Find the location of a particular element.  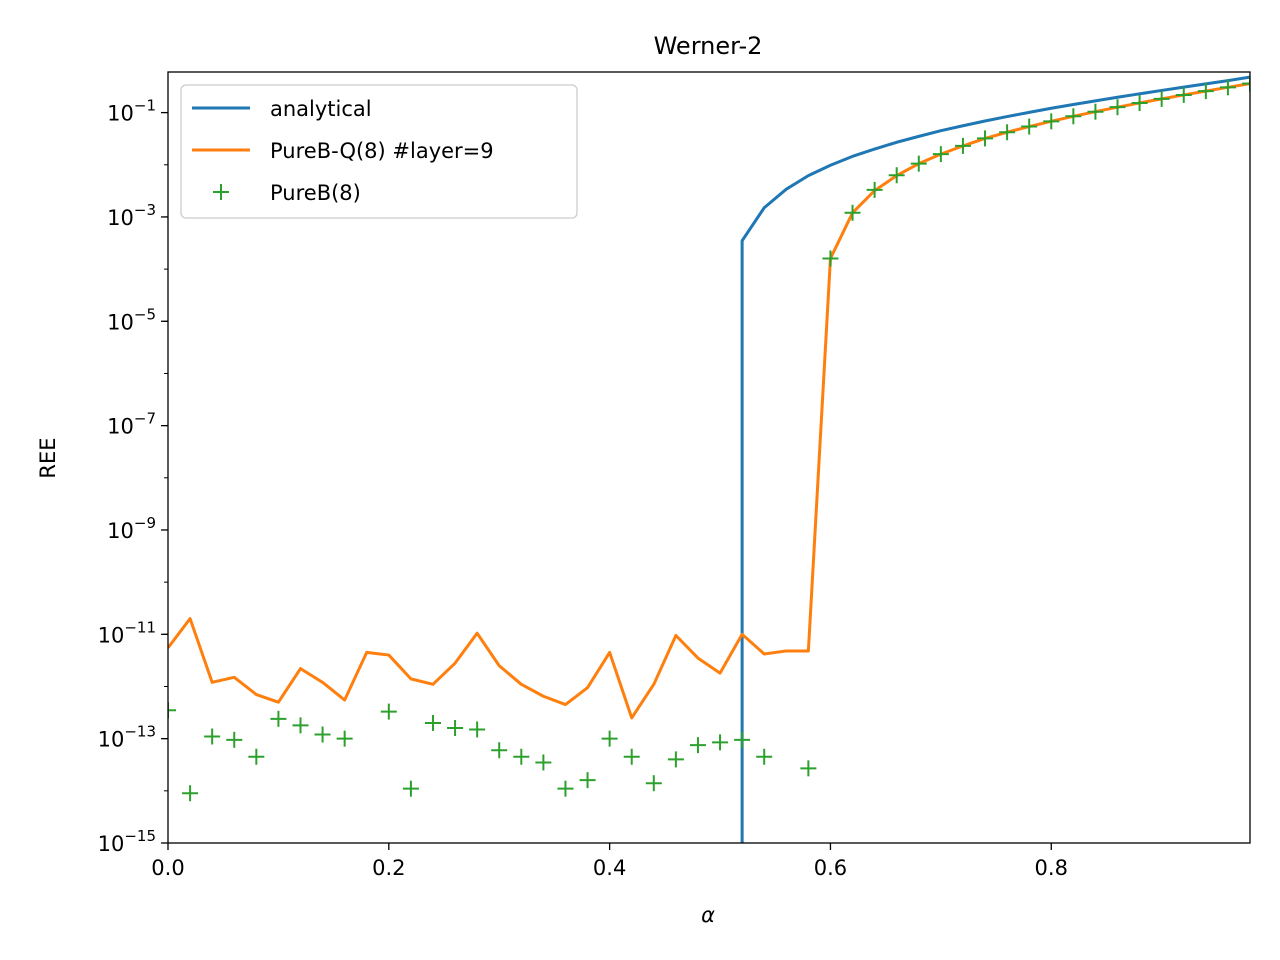

x-tick-label: 0.8 is located at coordinates (1051, 868).